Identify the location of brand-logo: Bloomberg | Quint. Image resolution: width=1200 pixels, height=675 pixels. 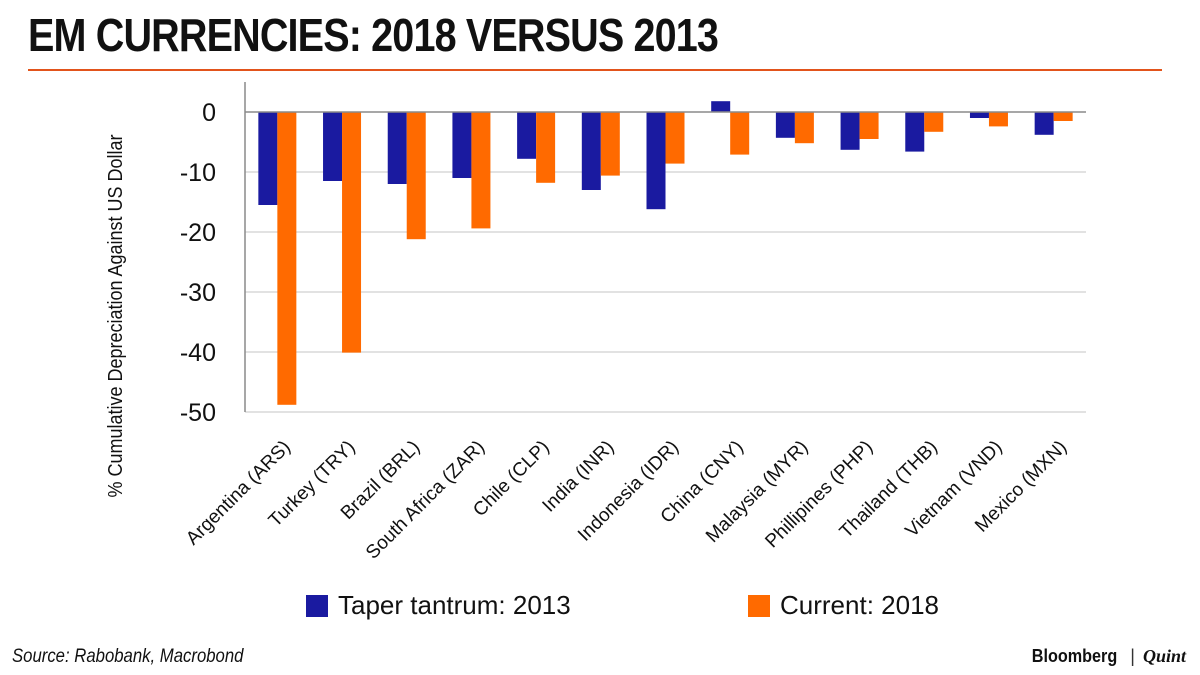
(1106, 656).